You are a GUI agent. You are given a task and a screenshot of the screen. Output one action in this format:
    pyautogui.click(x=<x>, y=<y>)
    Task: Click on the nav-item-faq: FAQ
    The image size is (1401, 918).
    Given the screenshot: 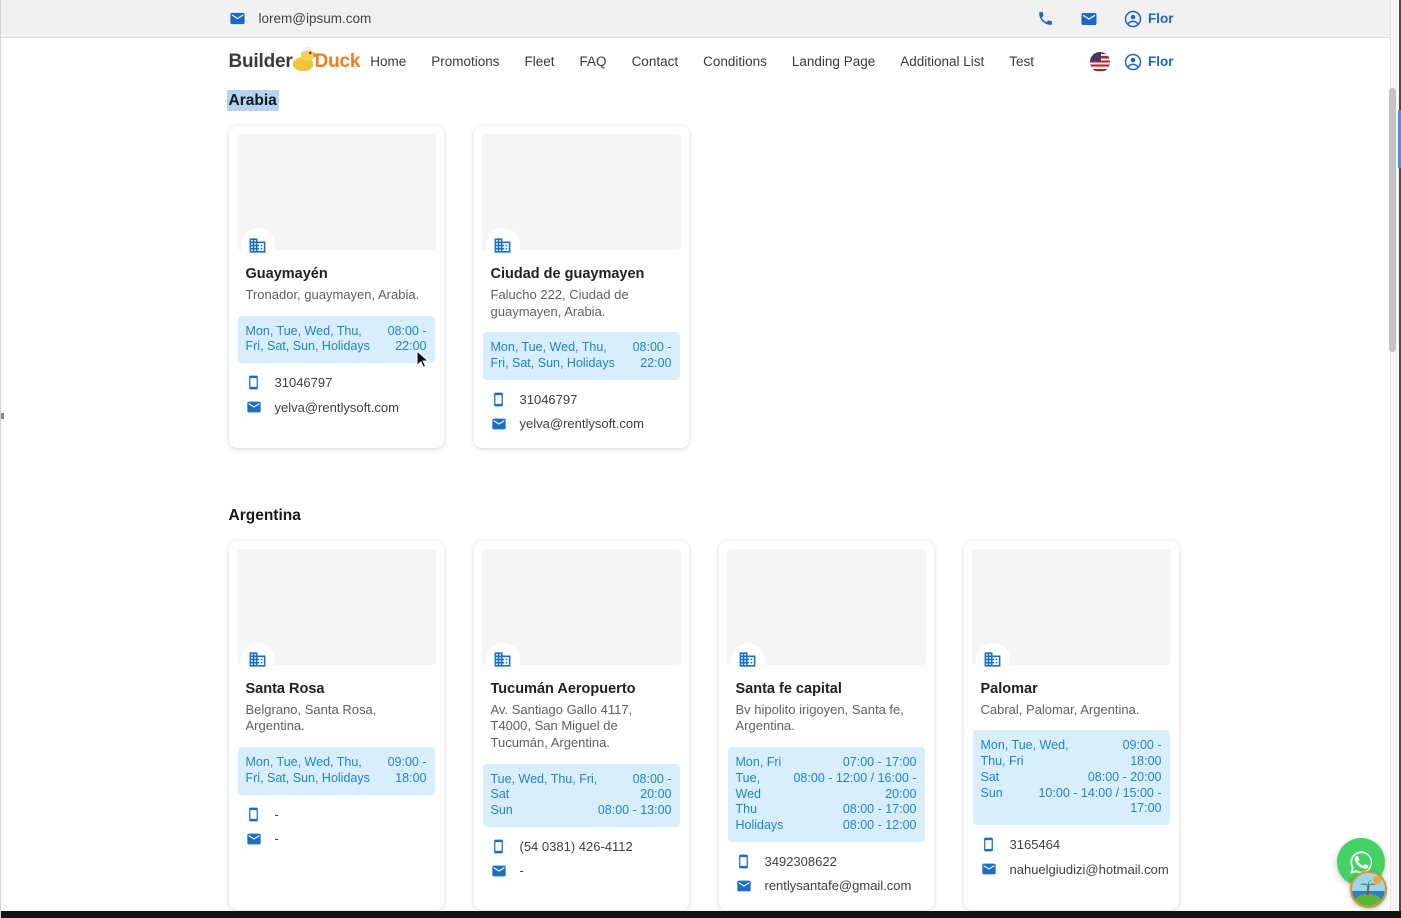 What is the action you would take?
    pyautogui.click(x=593, y=61)
    